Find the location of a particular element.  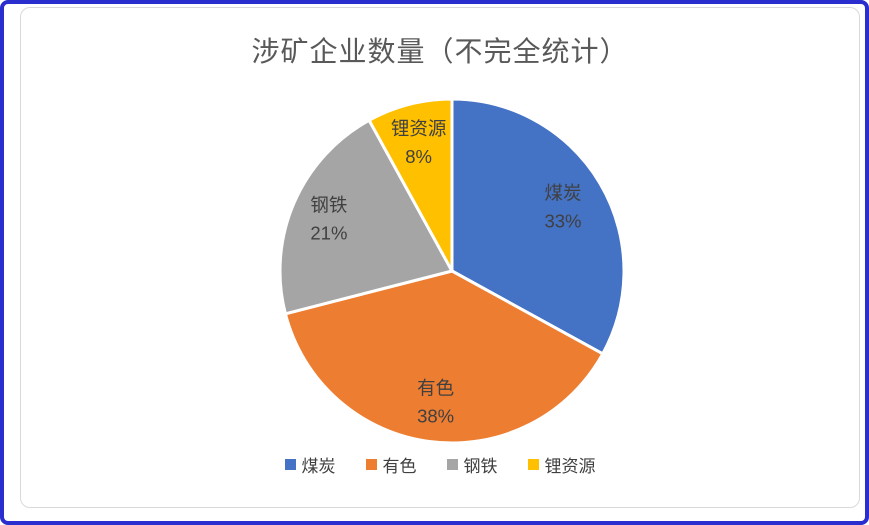

legend-swatch-lithium is located at coordinates (533, 464).